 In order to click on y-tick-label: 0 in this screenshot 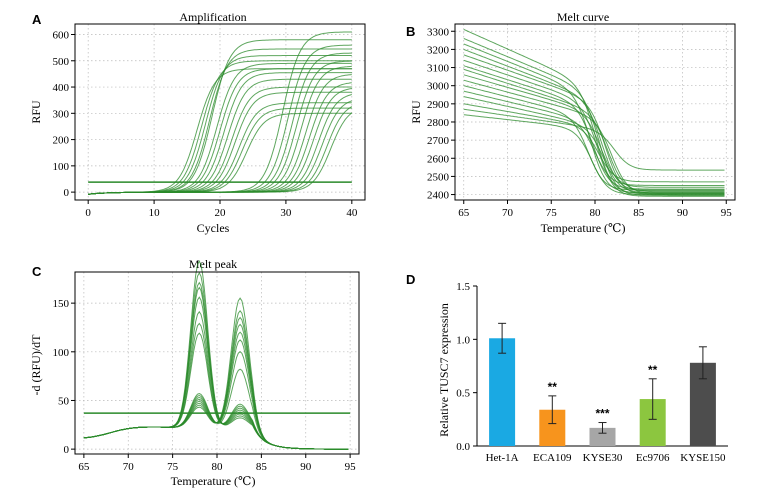, I will do `click(67, 450)`.